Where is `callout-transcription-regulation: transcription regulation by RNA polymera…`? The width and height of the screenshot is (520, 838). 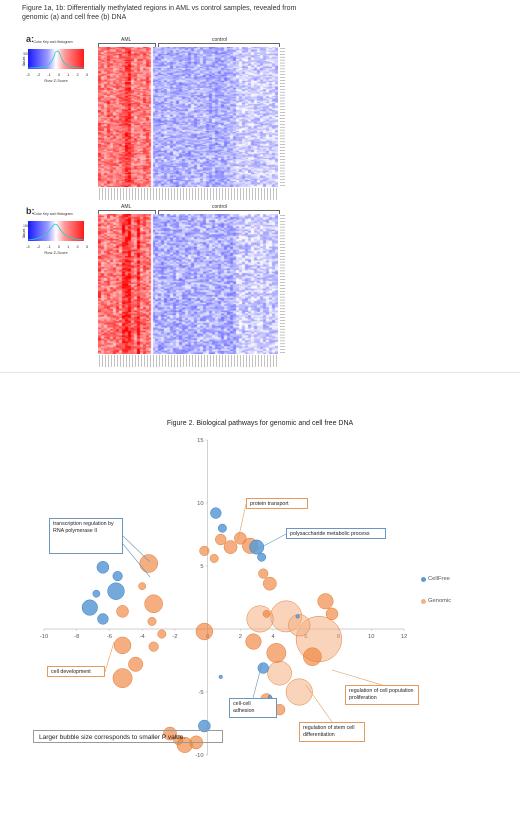 callout-transcription-regulation: transcription regulation by RNA polymera… is located at coordinates (86, 536).